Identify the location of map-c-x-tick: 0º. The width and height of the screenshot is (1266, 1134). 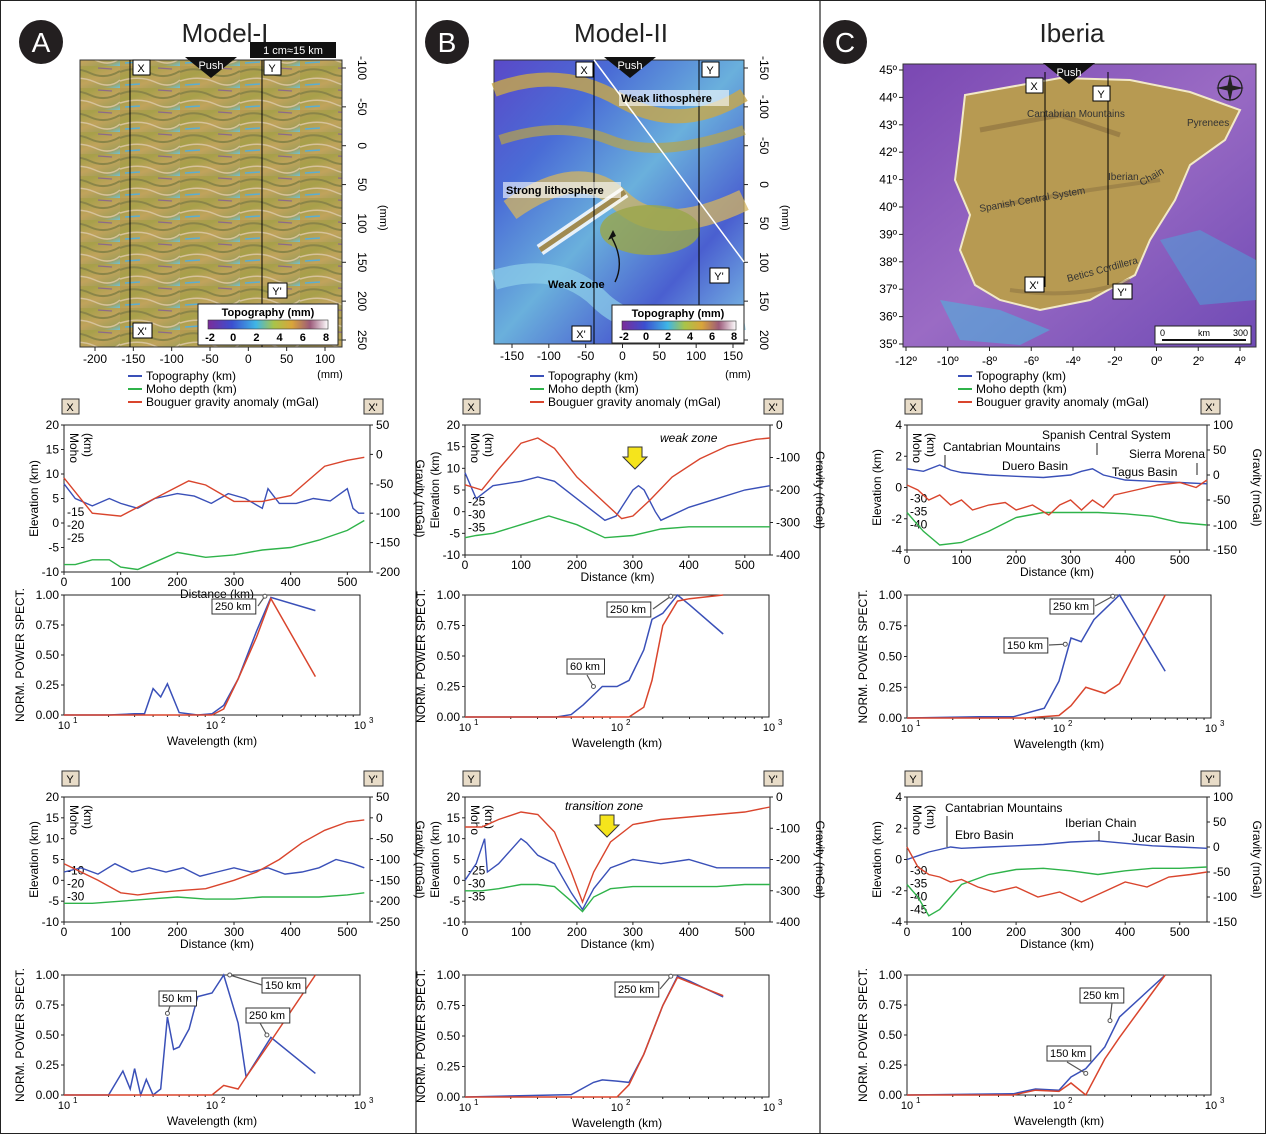
(1157, 361).